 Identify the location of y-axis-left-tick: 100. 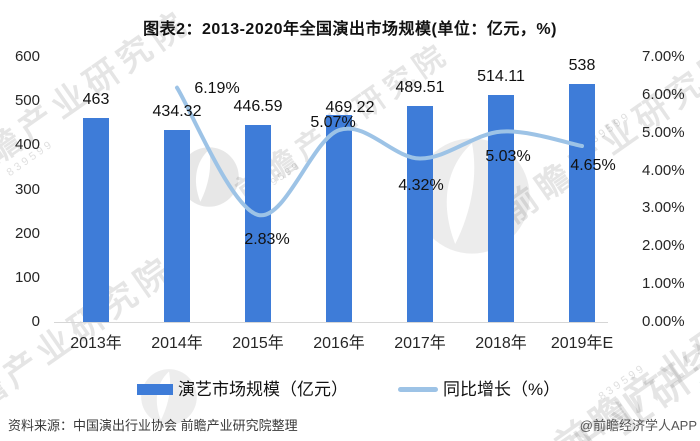
(27, 277).